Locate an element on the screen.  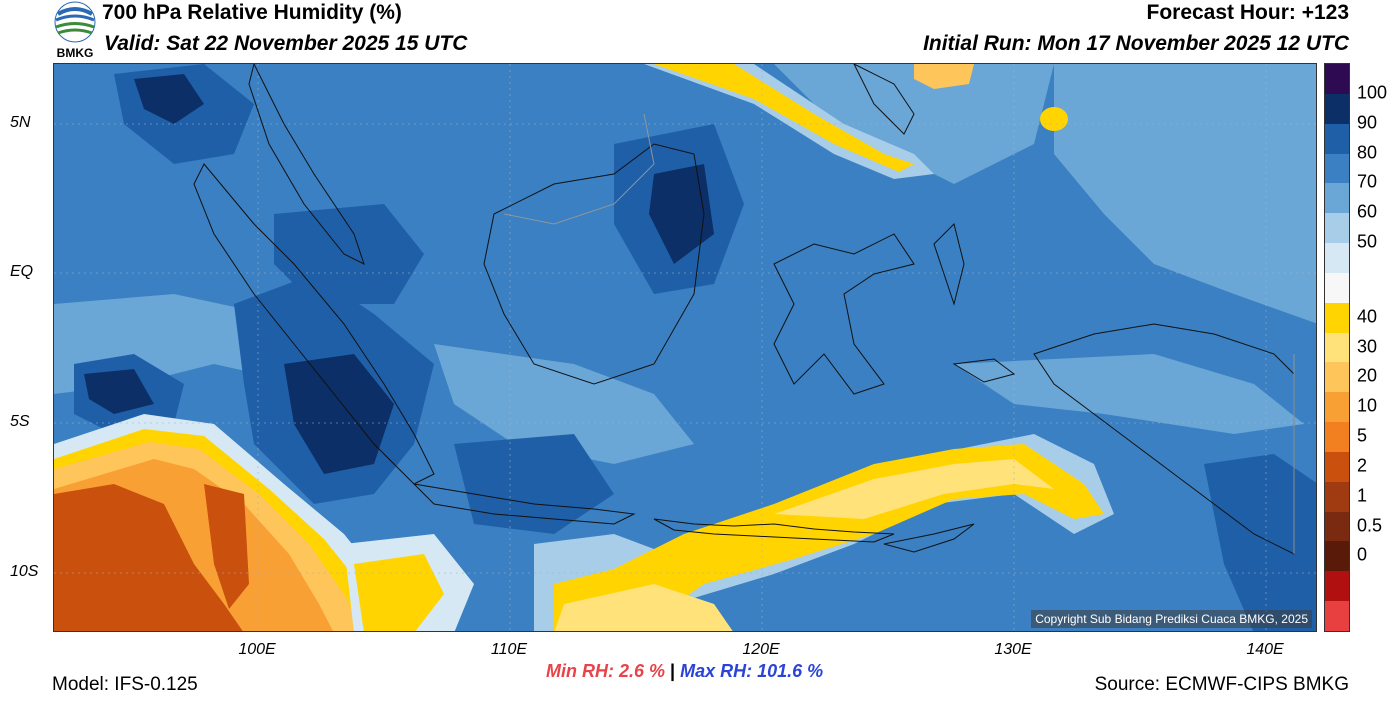
lon-label-130e: 130E is located at coordinates (1013, 649).